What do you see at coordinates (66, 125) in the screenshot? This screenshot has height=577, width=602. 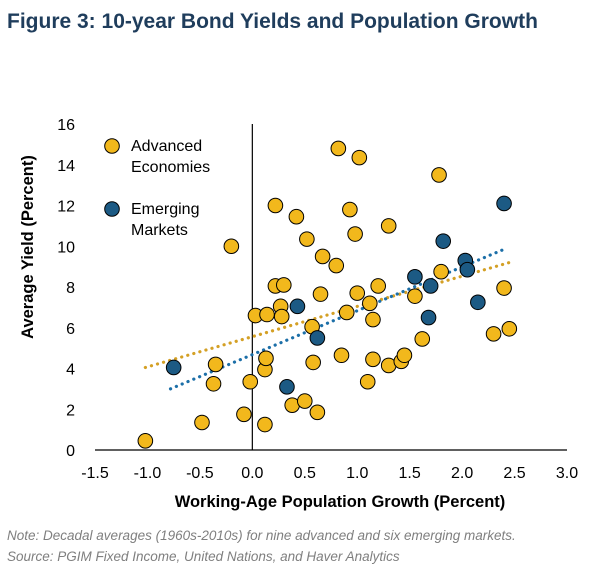 I see `y-tick-label: 16` at bounding box center [66, 125].